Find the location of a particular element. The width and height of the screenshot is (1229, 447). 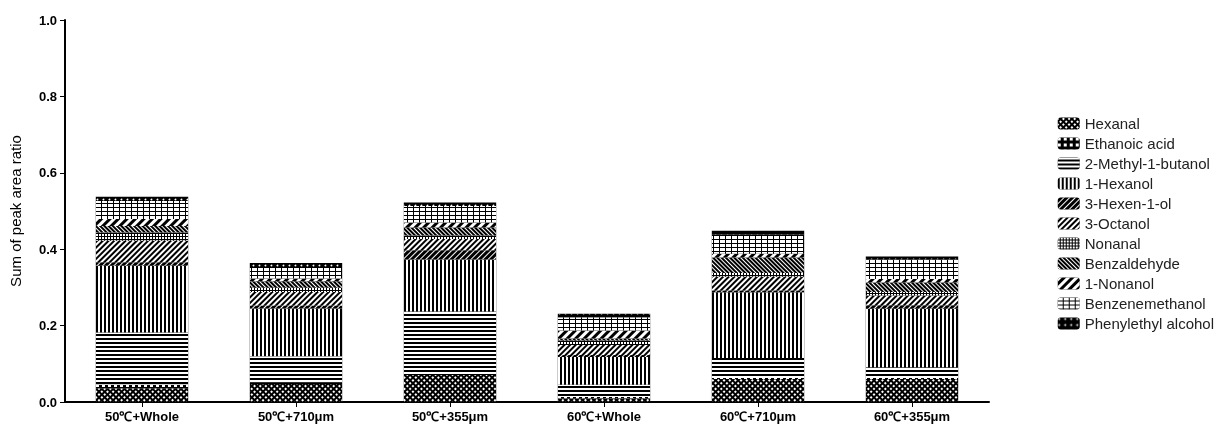

legend-label: Benzaldehyde is located at coordinates (1132, 263).